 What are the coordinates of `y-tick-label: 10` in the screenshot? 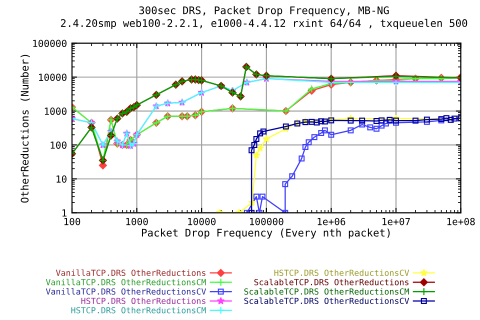 It's located at (61, 179).